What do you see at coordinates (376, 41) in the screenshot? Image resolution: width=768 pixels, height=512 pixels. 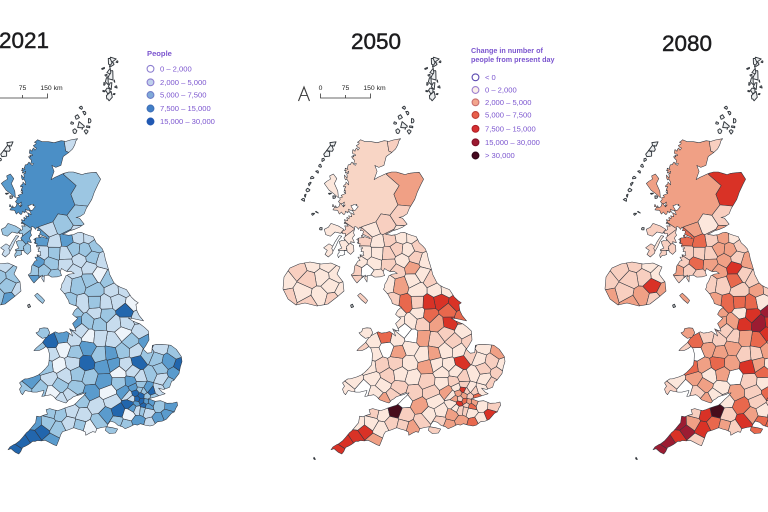 I see `svg-text: 2050` at bounding box center [376, 41].